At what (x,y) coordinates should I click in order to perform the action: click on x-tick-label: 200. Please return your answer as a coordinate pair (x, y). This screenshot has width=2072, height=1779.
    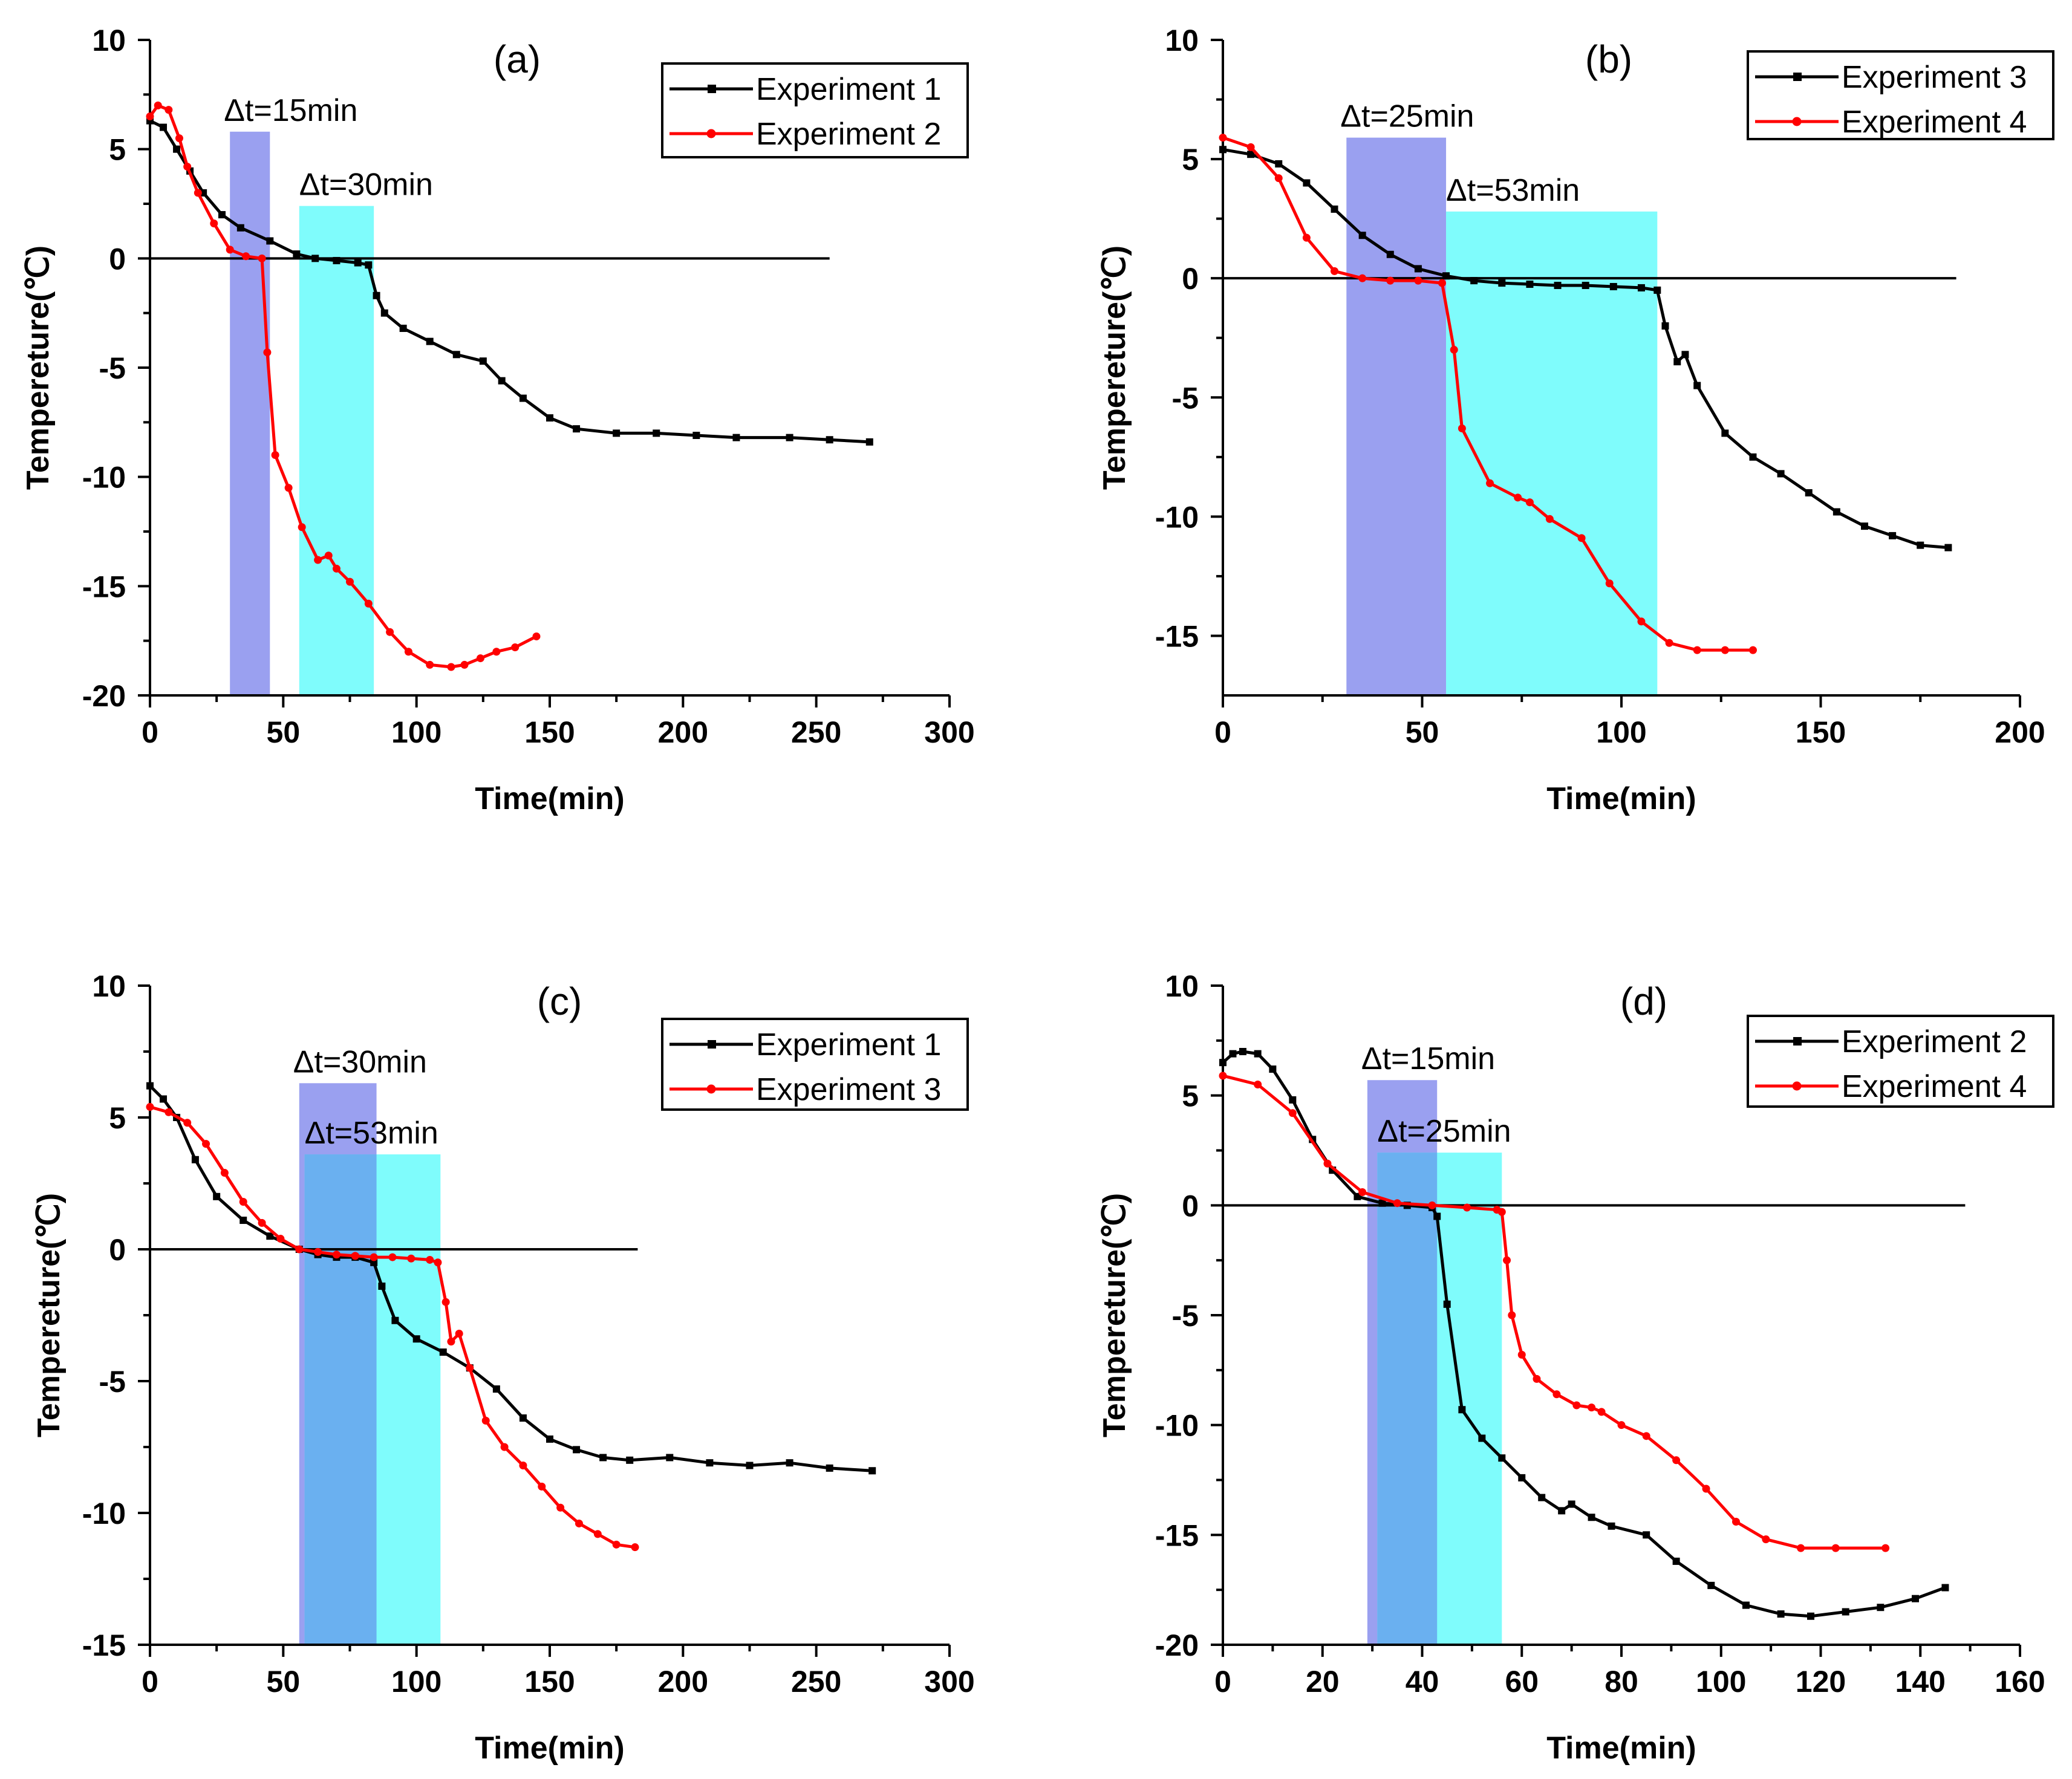
    Looking at the image, I should click on (2020, 732).